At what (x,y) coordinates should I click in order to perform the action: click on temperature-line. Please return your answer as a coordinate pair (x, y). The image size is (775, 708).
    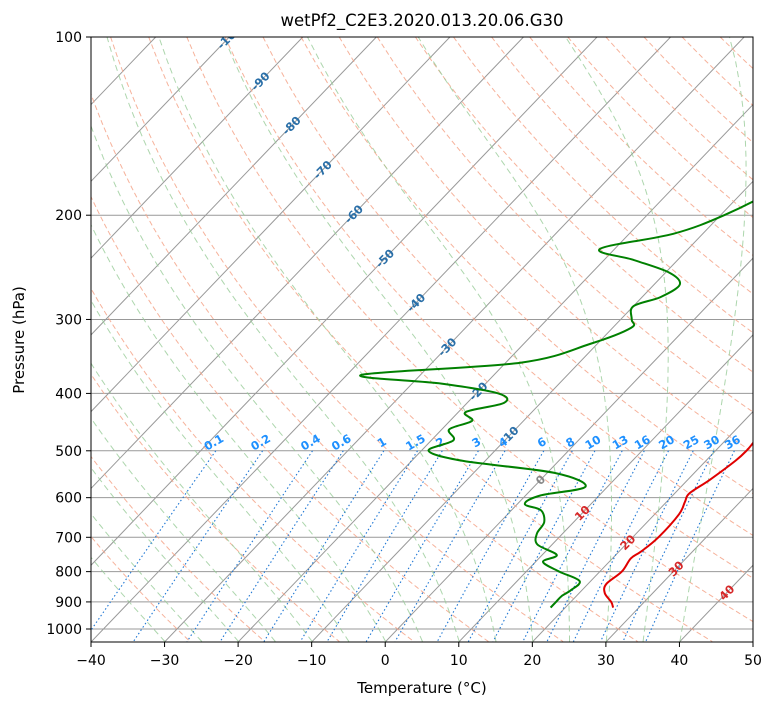
    Looking at the image, I should click on (678, 524).